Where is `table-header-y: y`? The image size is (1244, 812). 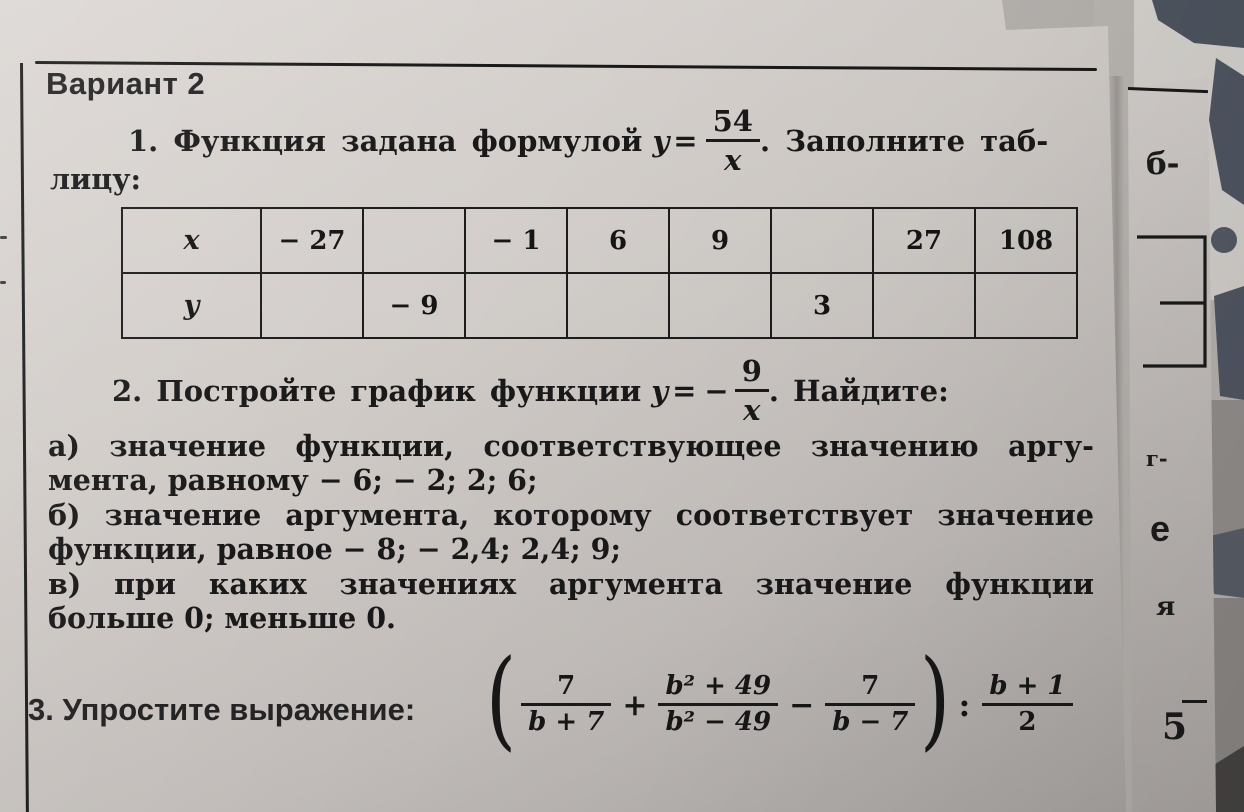
table-header-y: y is located at coordinates (191, 305).